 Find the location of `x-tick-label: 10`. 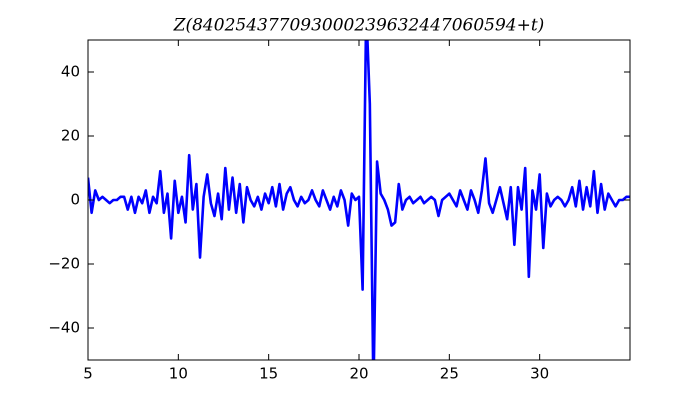

x-tick-label: 10 is located at coordinates (178, 374).